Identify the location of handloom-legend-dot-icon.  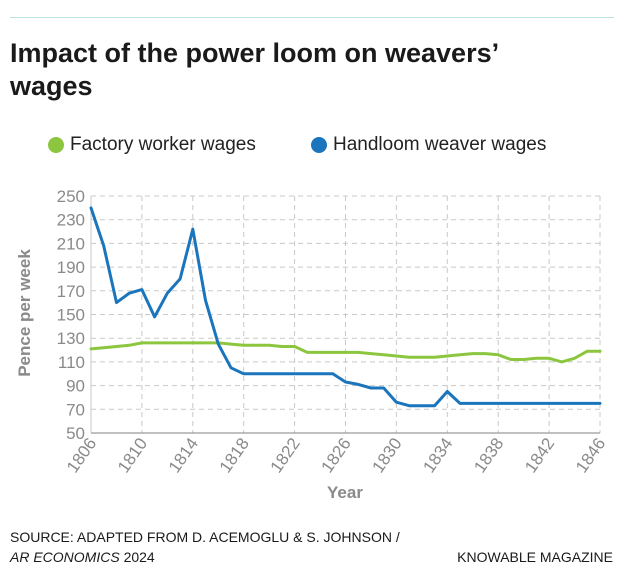
(319, 145).